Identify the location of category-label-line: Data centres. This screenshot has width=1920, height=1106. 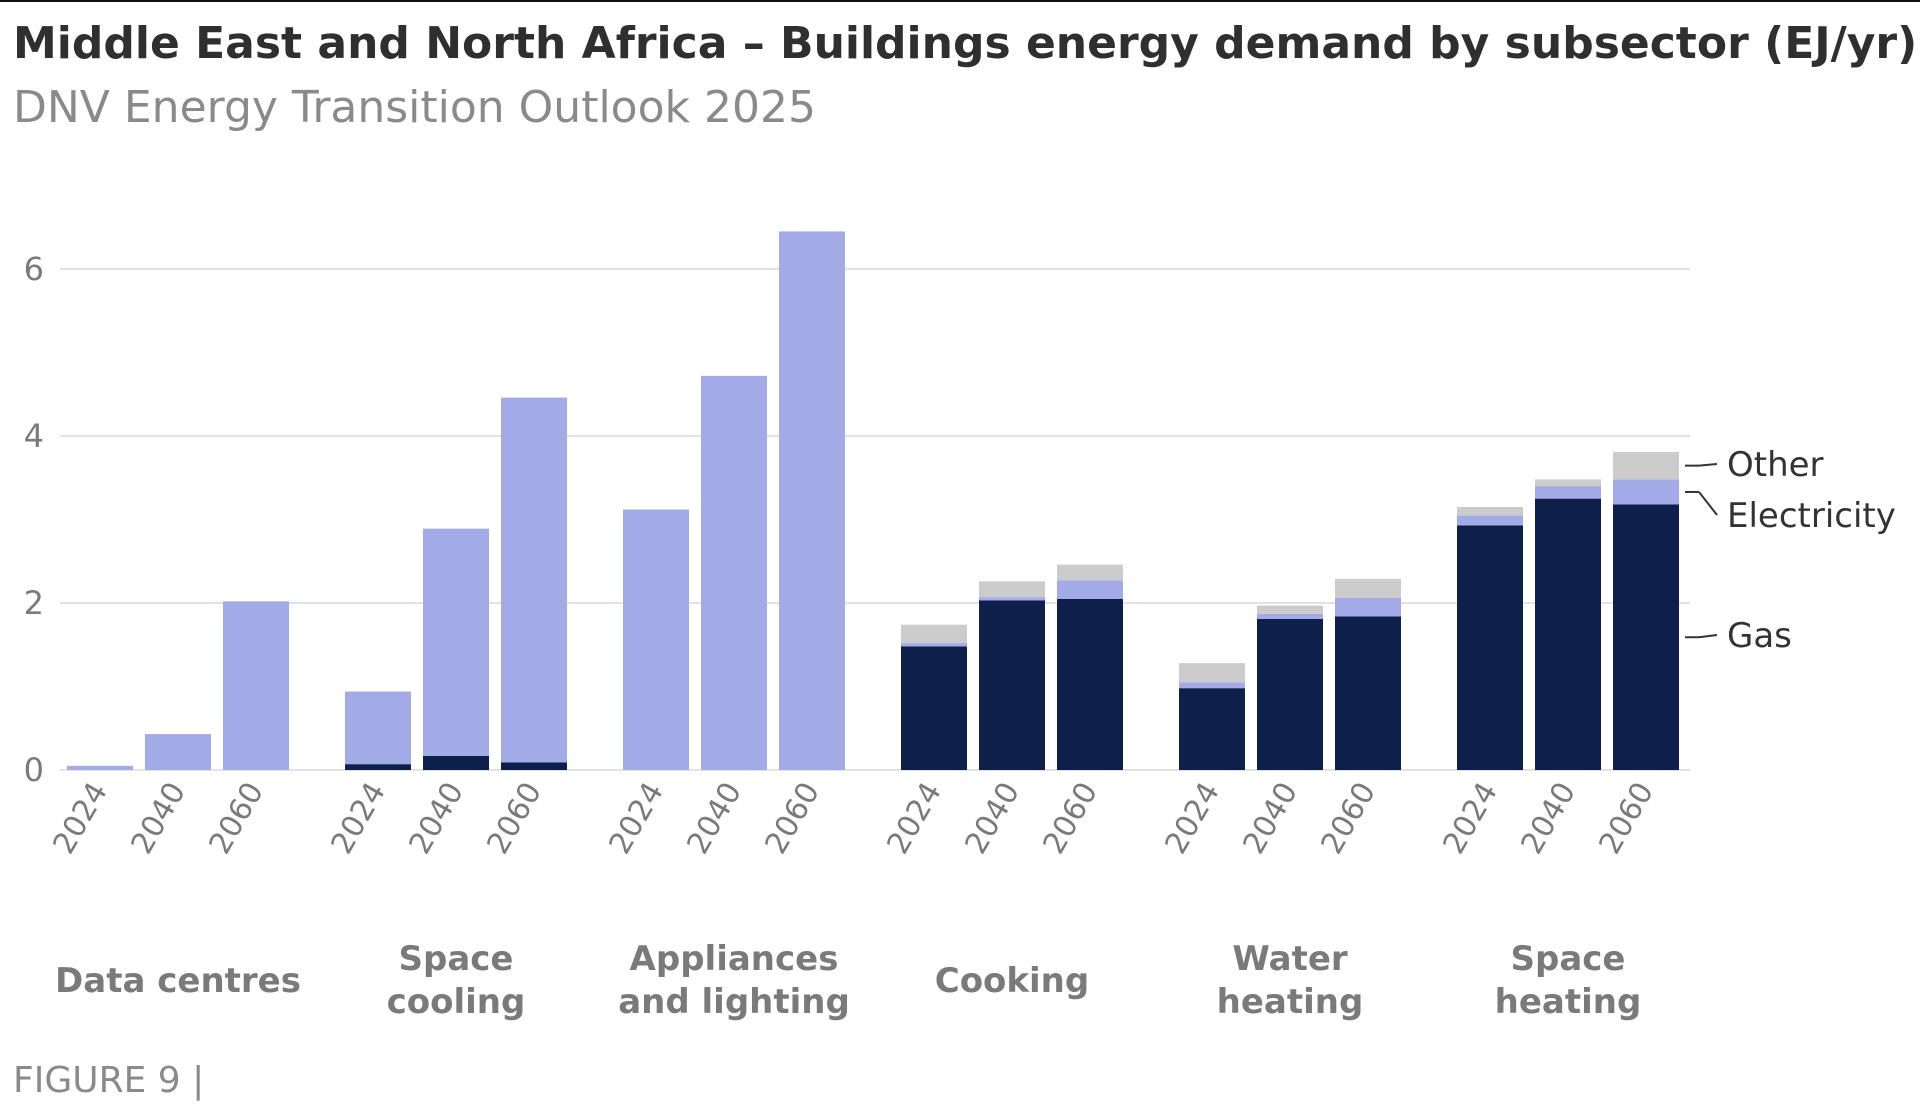
(178, 981).